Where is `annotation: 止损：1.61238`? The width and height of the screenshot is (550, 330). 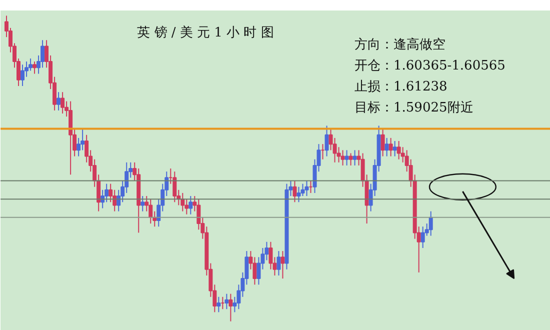 annotation: 止损：1.61238 is located at coordinates (401, 87).